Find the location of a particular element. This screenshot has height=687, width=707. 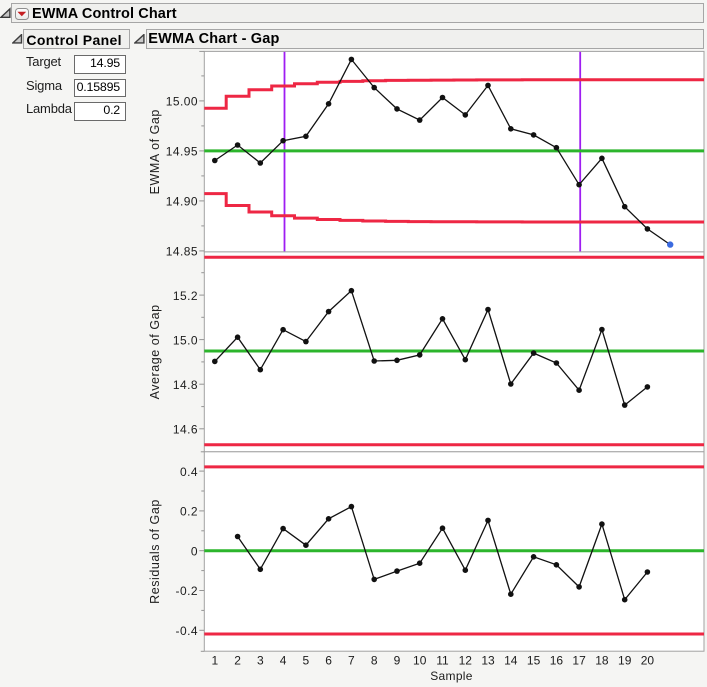

svg-text: 16 is located at coordinates (557, 660).